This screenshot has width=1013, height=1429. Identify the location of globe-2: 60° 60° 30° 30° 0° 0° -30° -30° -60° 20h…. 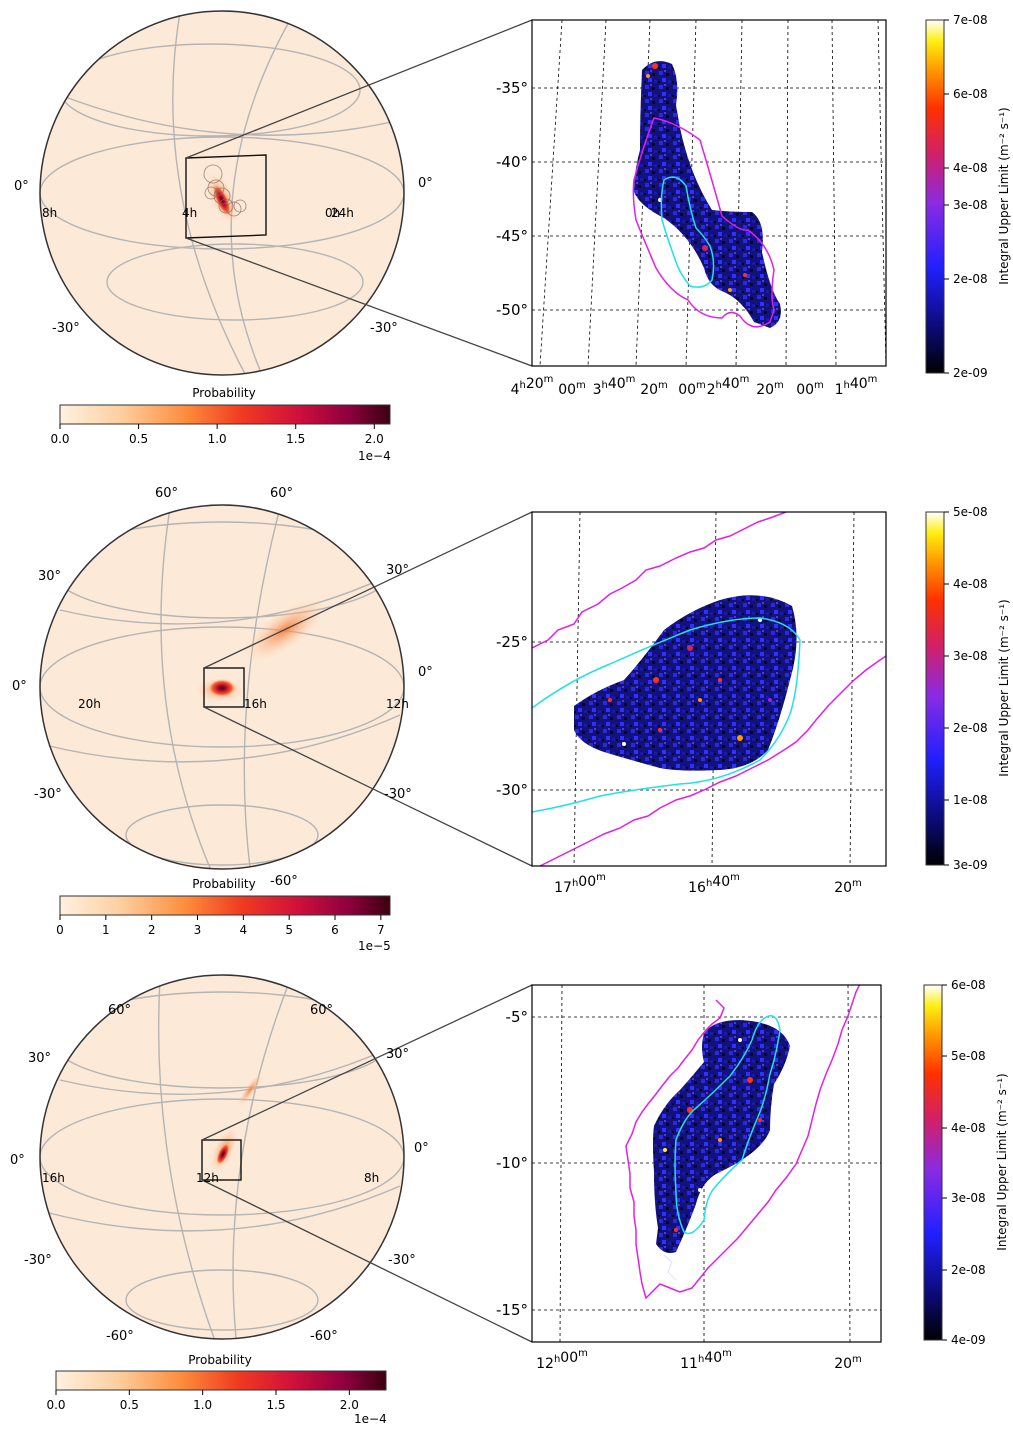
(272, 687).